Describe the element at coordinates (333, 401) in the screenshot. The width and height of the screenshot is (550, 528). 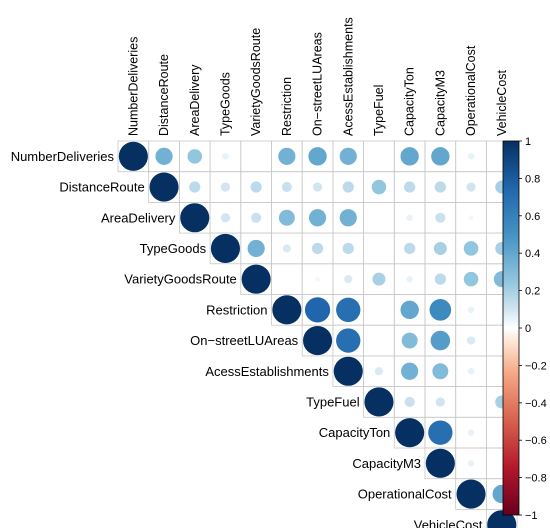
I see `row-label: TypeFuel` at that location.